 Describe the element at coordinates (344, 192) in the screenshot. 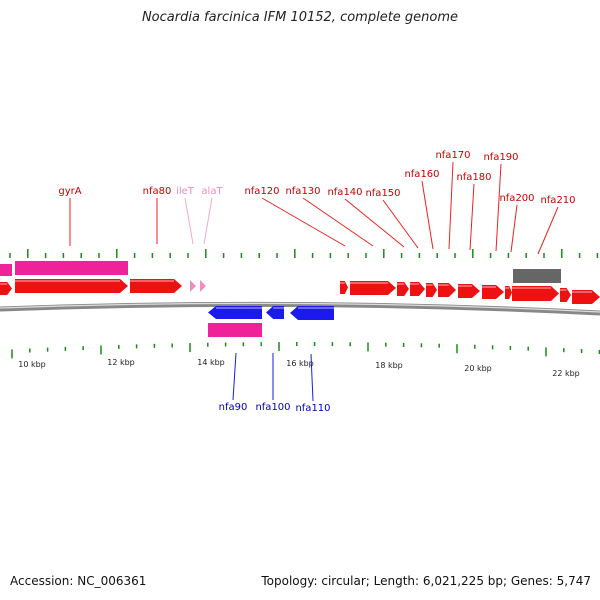

I see `gene-label-top: nfa140` at that location.